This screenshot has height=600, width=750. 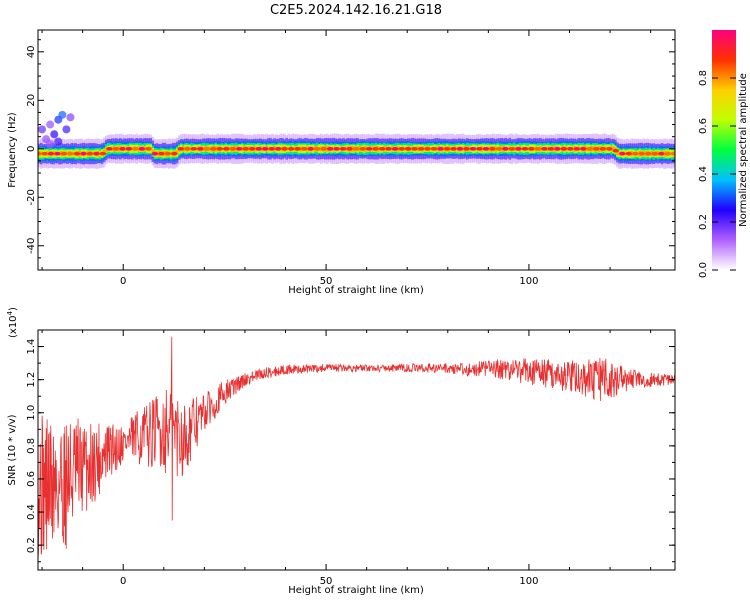 What do you see at coordinates (703, 222) in the screenshot?
I see `colorbar-tick-label: 0.2` at bounding box center [703, 222].